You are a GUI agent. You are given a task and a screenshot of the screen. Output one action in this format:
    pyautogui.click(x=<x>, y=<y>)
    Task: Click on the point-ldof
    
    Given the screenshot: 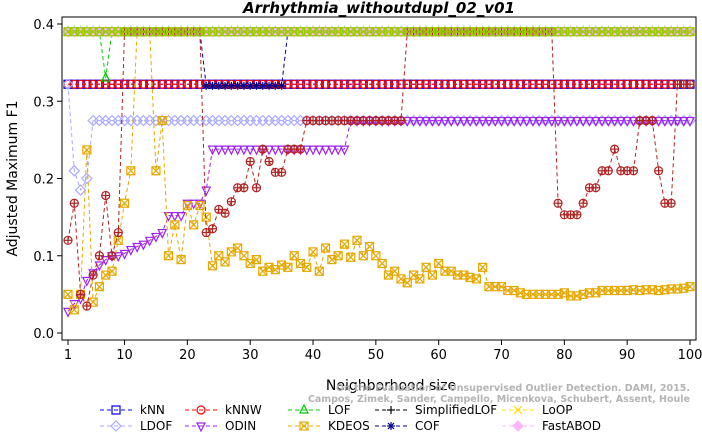 What is the action you would take?
    pyautogui.click(x=68, y=84)
    